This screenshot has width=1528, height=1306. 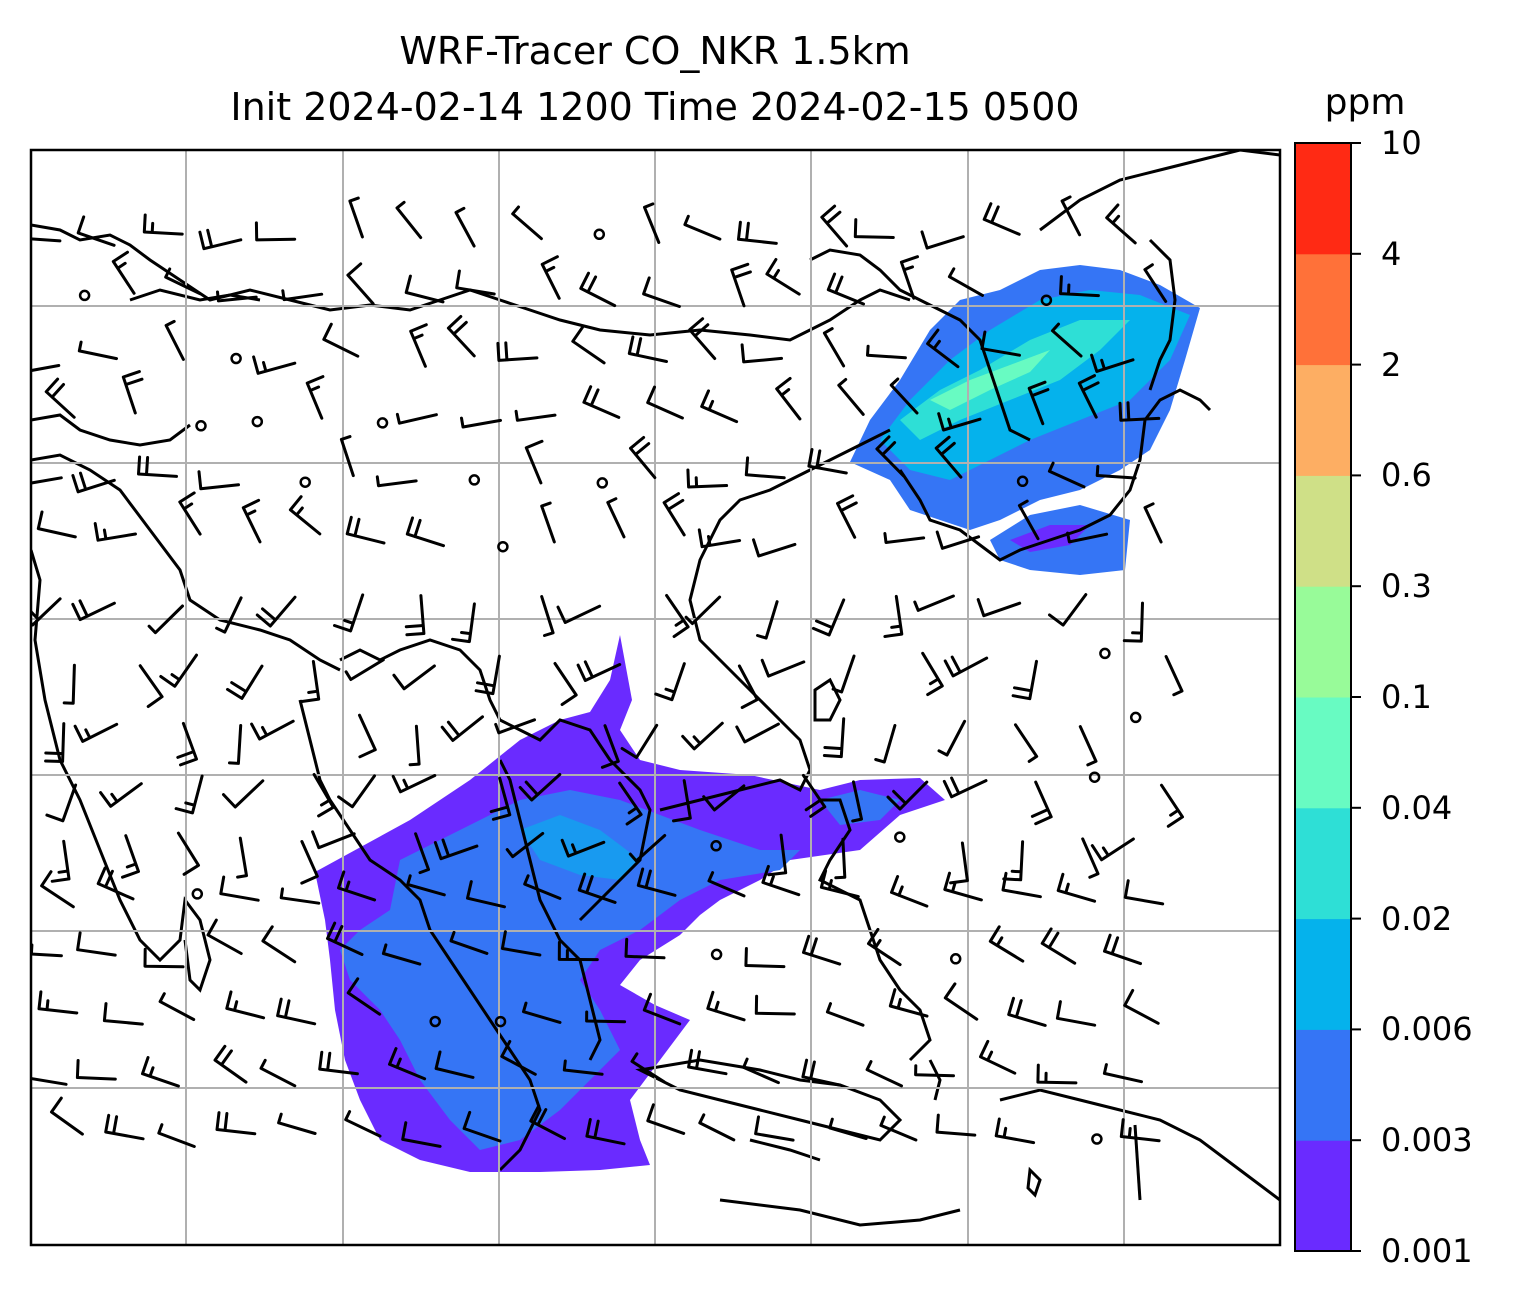 What do you see at coordinates (1391, 364) in the screenshot?
I see `colorbar-tick-label: 2` at bounding box center [1391, 364].